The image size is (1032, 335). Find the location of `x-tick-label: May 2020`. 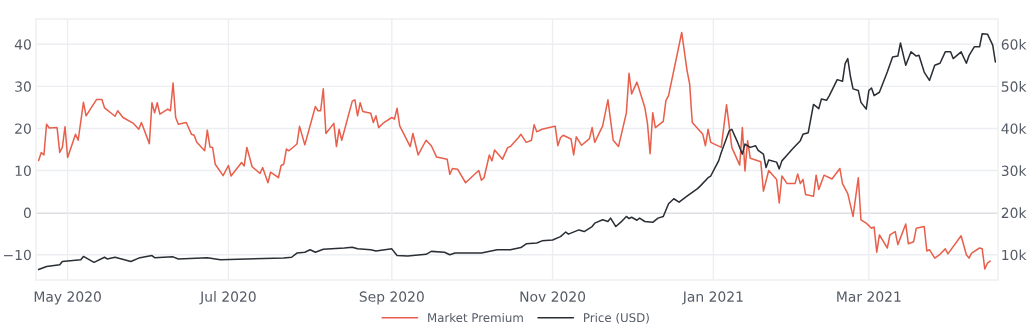

x-tick-label: May 2020 is located at coordinates (67, 298).